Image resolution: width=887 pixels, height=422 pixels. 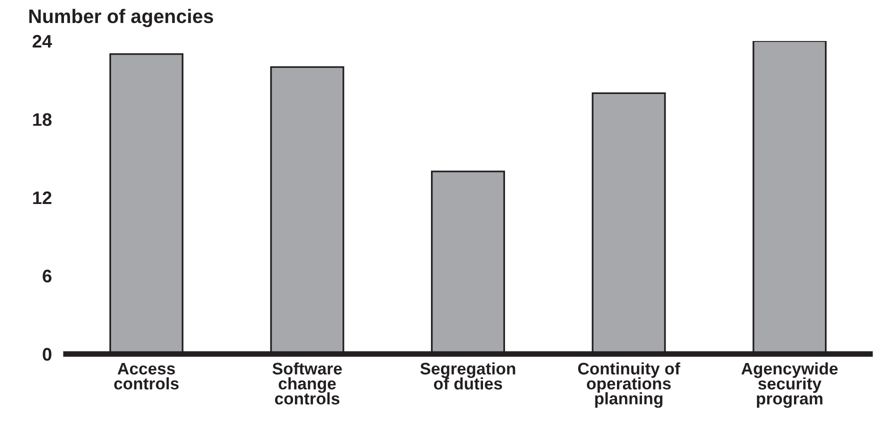 I want to click on x-tick-label: Continuity of operations planning, so click(x=629, y=385).